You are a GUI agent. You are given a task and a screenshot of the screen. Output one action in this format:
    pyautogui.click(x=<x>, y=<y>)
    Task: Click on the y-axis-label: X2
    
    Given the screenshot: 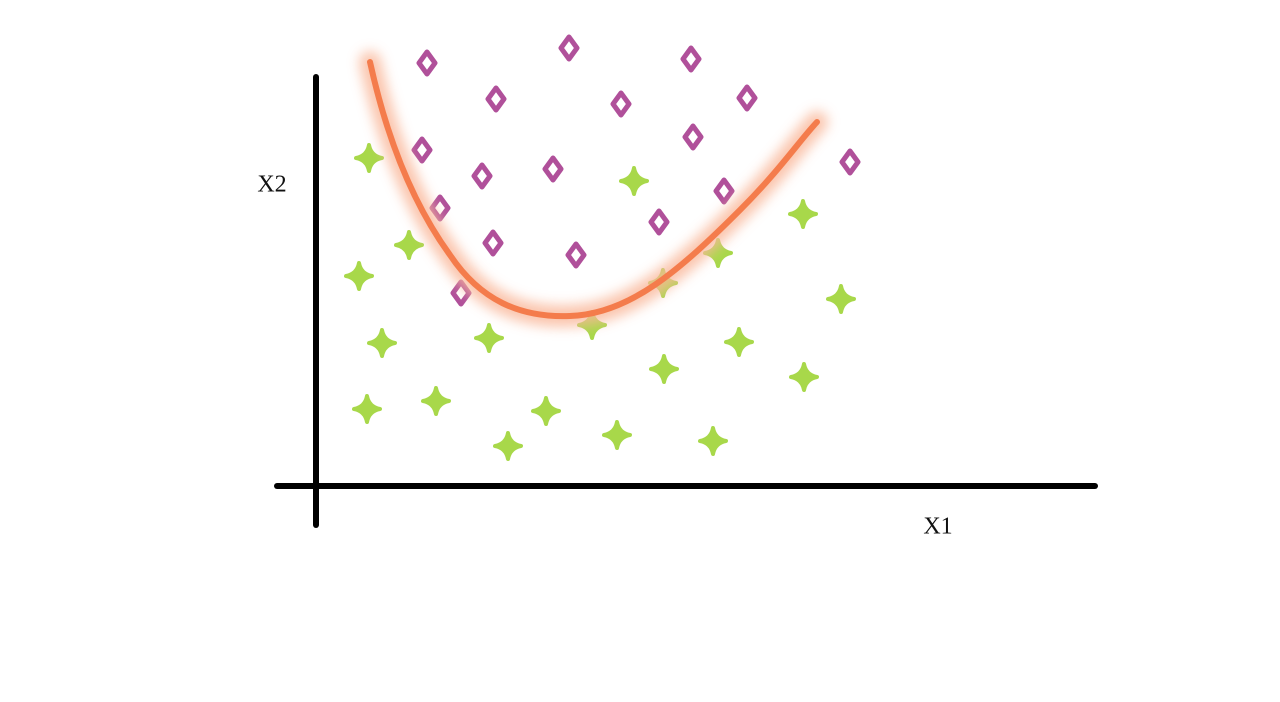 What is the action you would take?
    pyautogui.click(x=271, y=185)
    